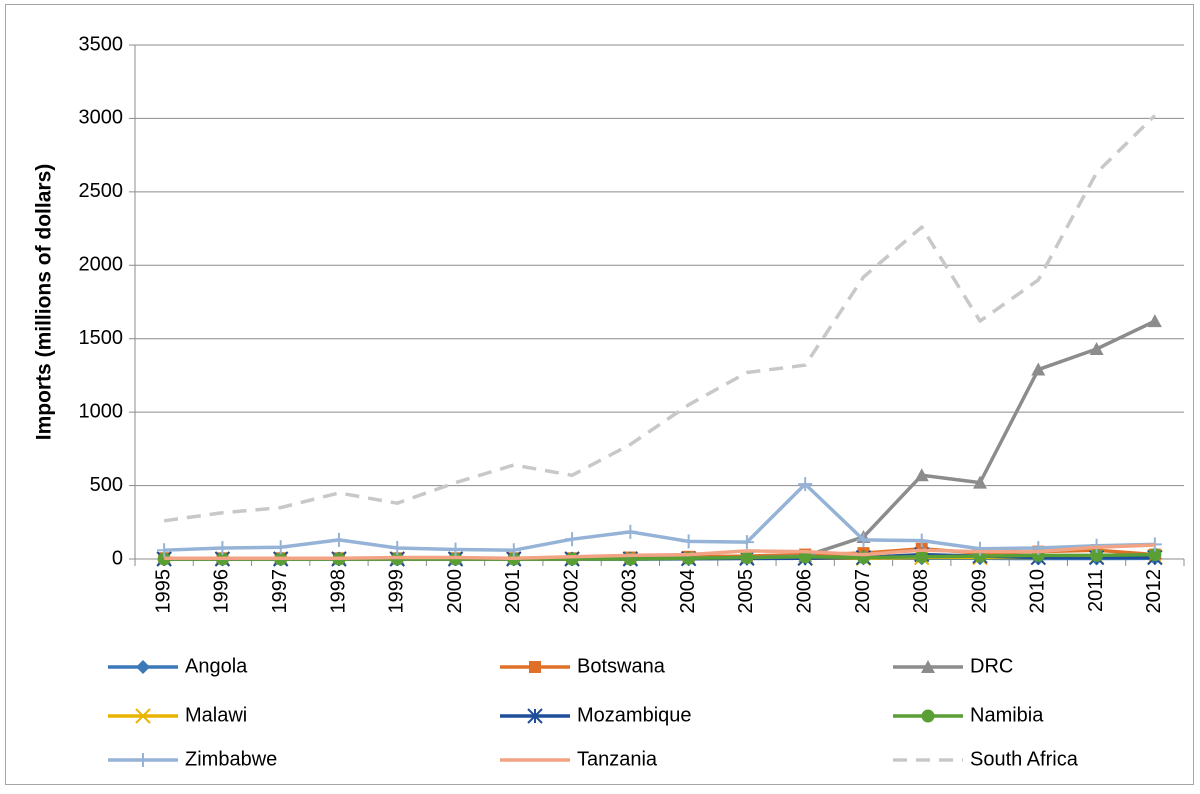 This screenshot has height=794, width=1200. I want to click on y-tick-label: 2000, so click(101, 265).